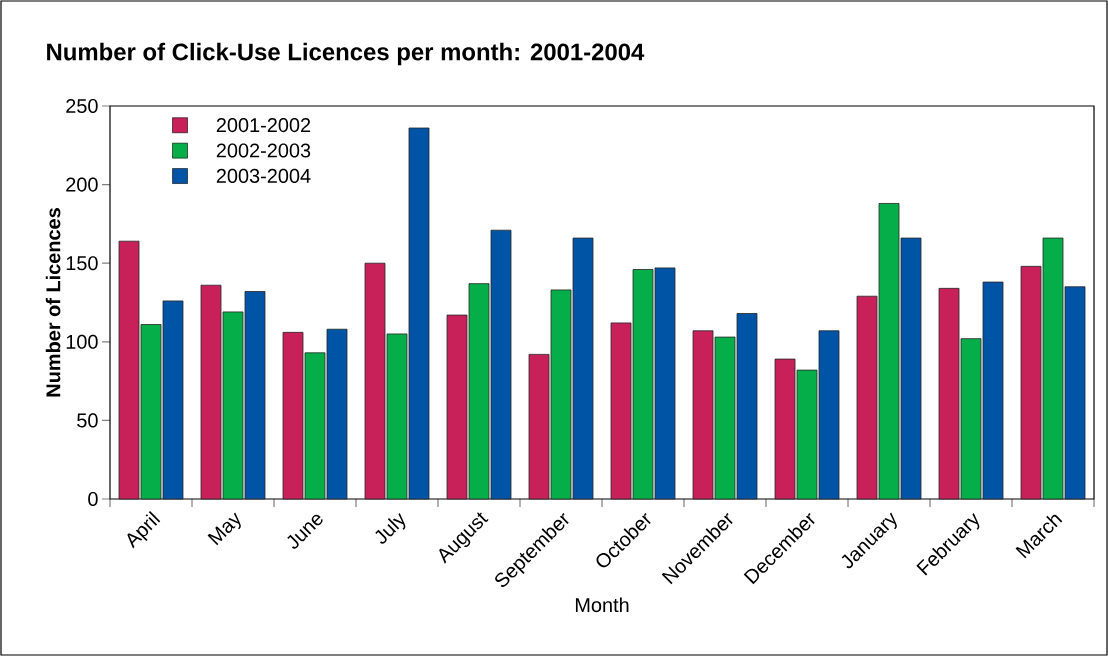 The width and height of the screenshot is (1108, 656). Describe the element at coordinates (82, 263) in the screenshot. I see `y-tick-label: 150` at that location.